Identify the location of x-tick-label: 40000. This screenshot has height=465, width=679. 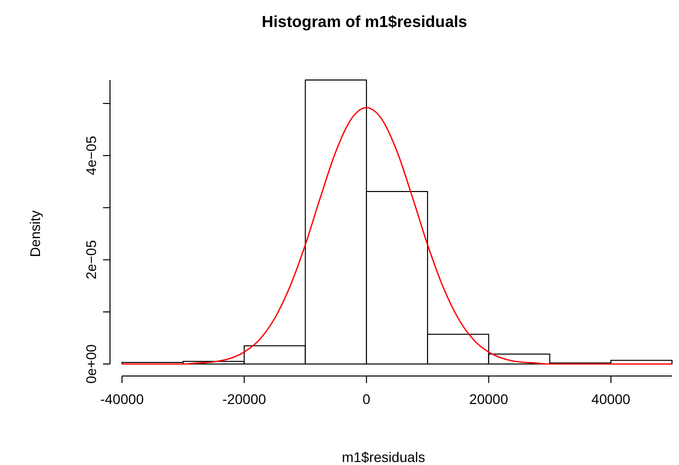
(611, 399).